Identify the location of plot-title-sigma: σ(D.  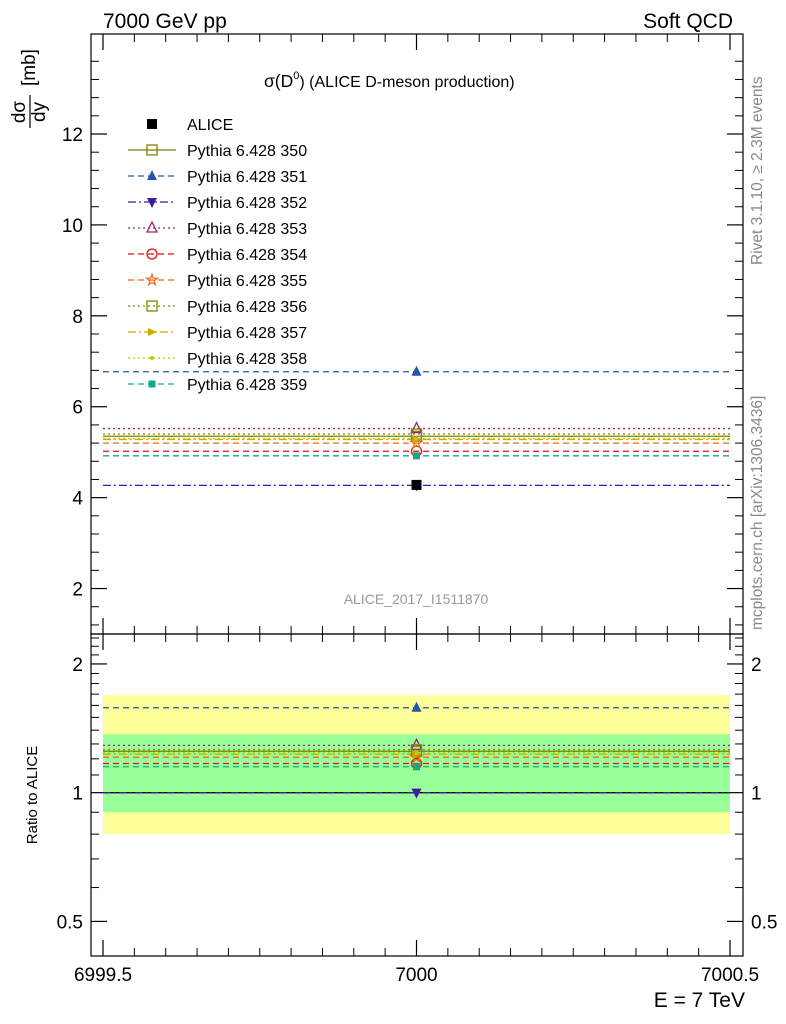
(278, 81).